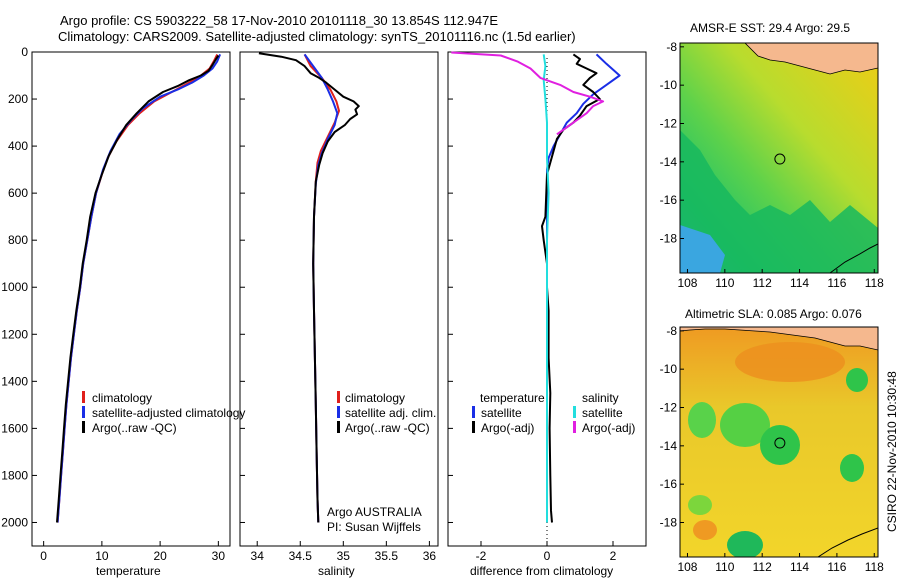 This screenshot has height=580, width=900. What do you see at coordinates (574, 427) in the screenshot?
I see `legend-swatch-sal-argo` at bounding box center [574, 427].